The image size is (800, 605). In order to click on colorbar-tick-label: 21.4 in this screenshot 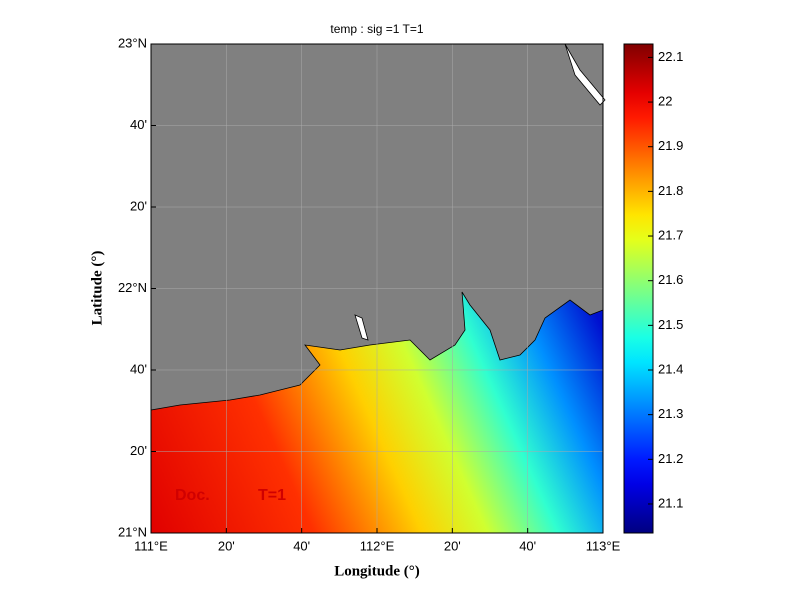, I will do `click(670, 368)`.